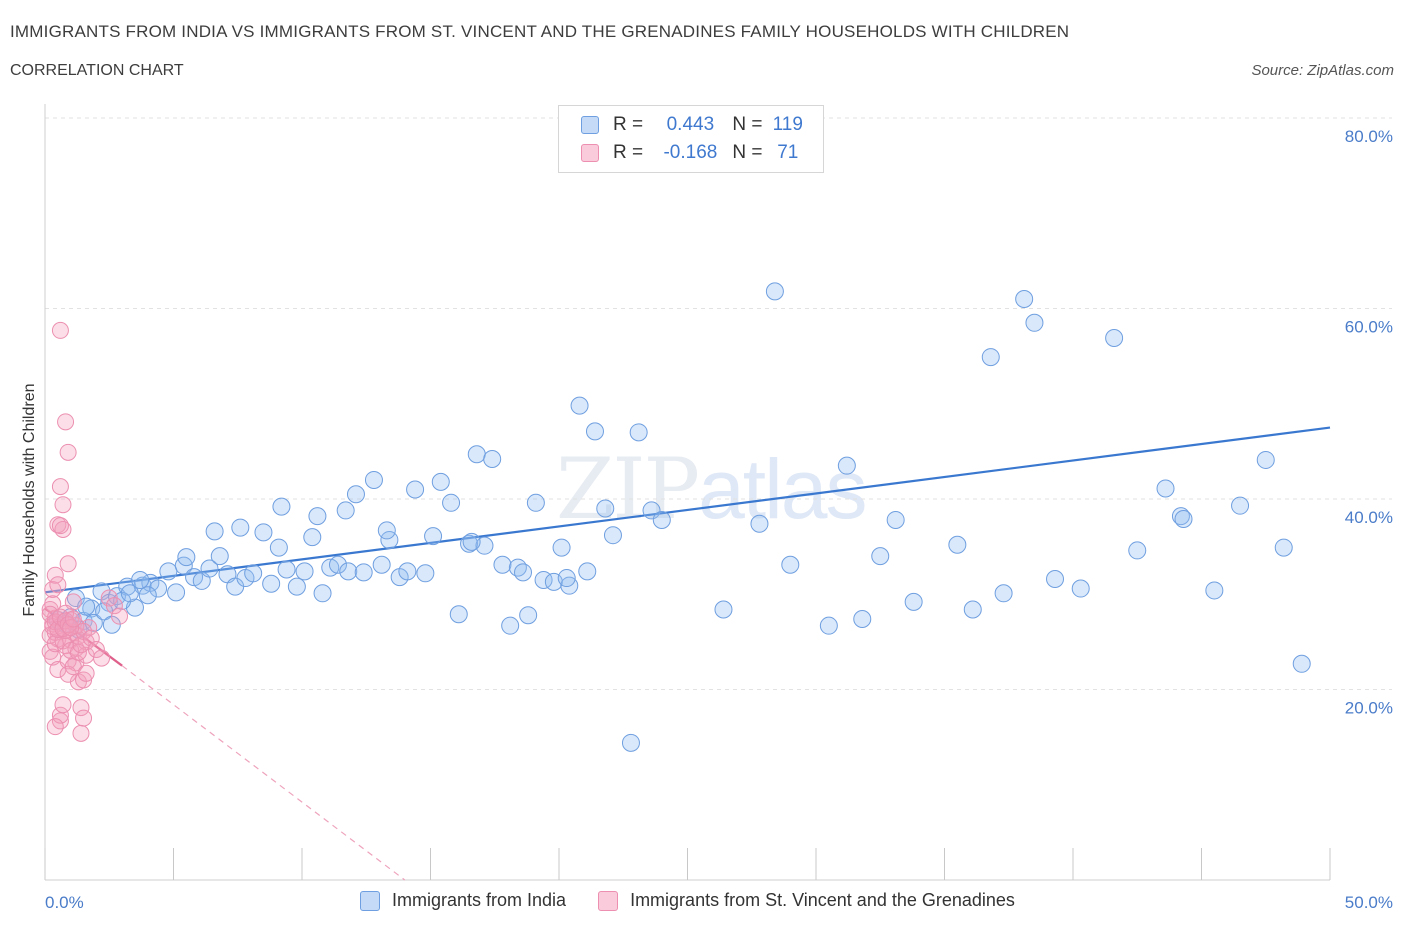  I want to click on watermark-zip: ZIP, so click(628, 489).